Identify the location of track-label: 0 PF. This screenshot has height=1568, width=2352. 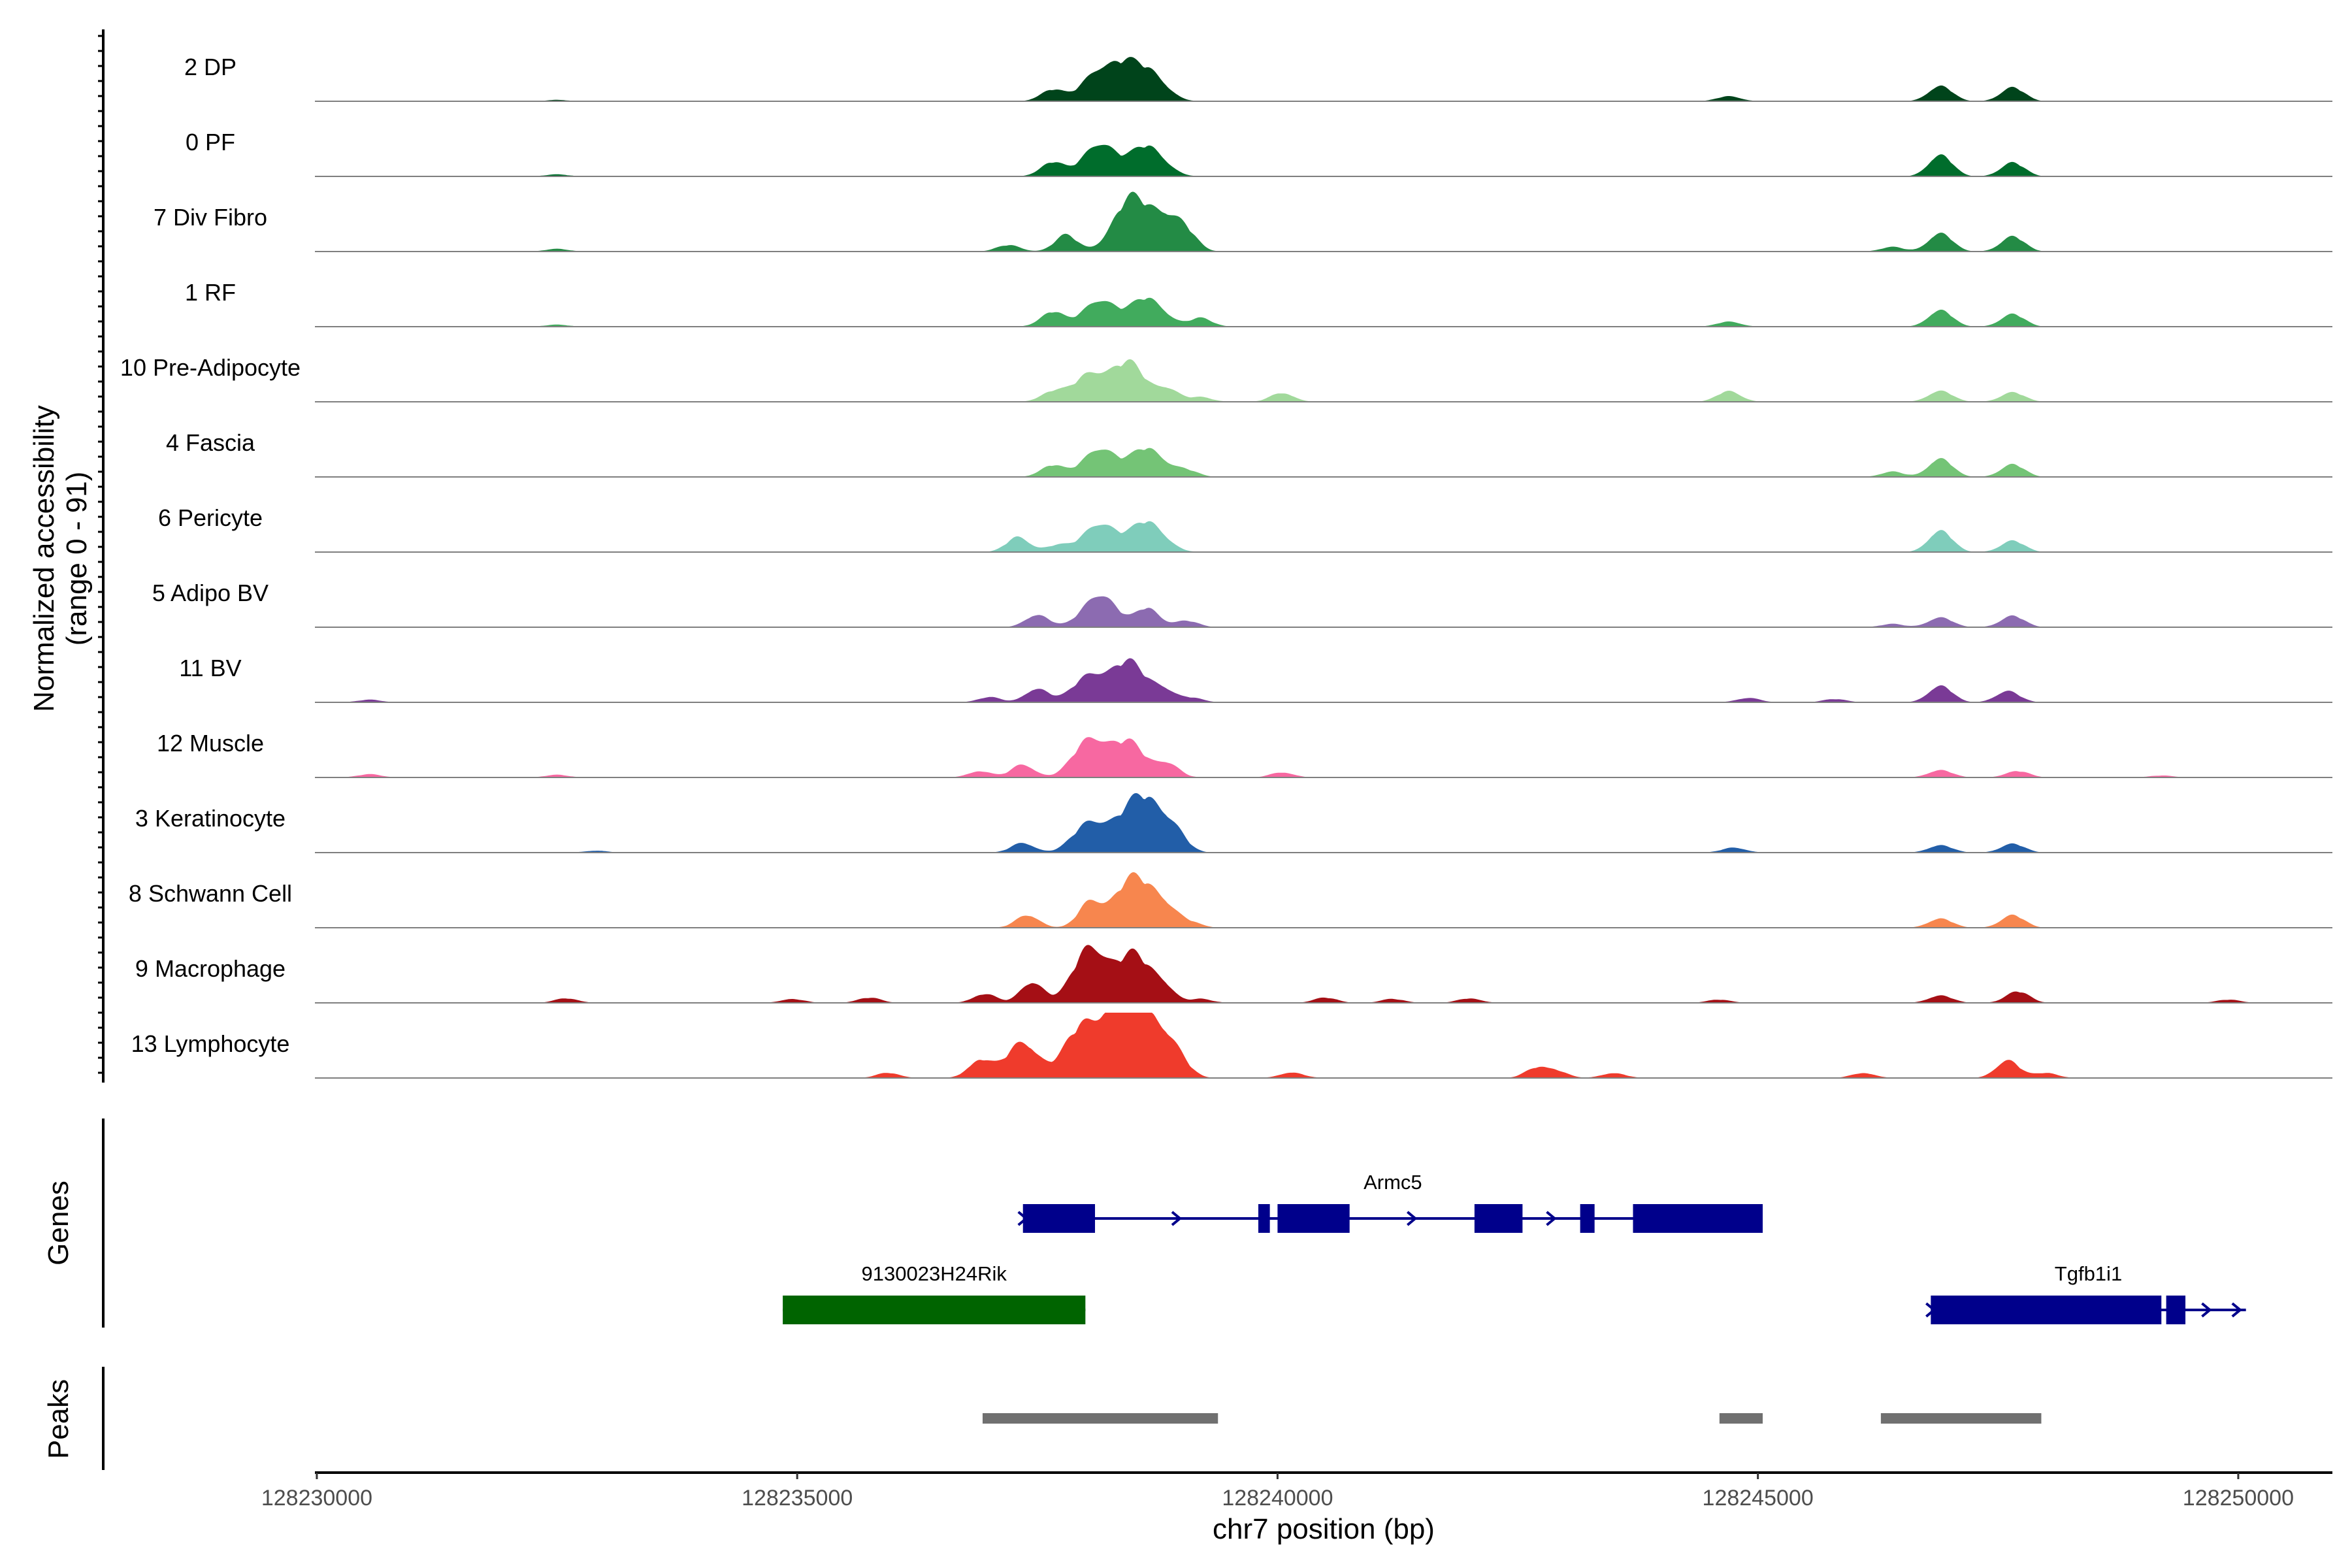
(210, 142).